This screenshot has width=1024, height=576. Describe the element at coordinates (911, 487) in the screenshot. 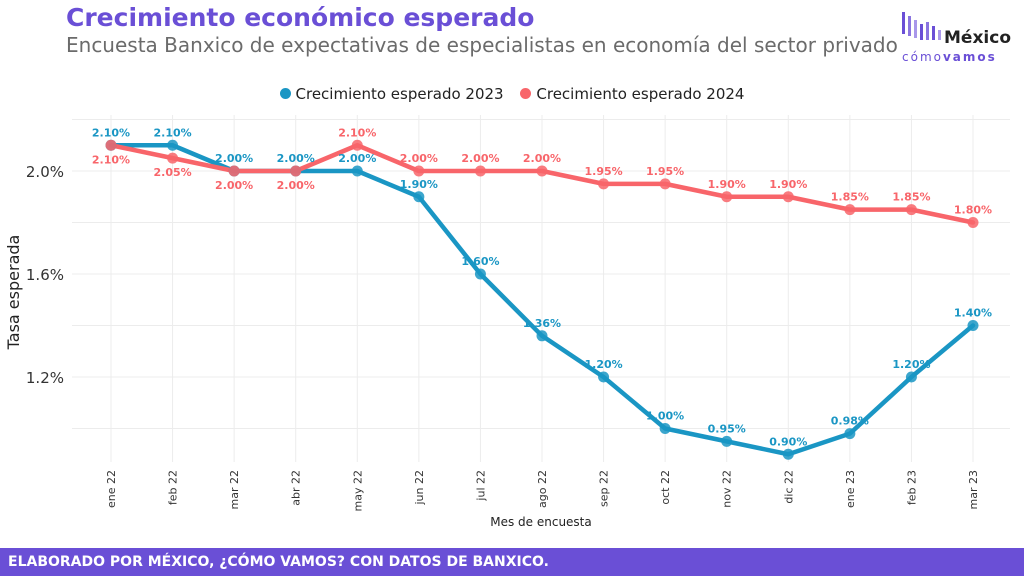

I see `x-tick-label: feb 23` at that location.